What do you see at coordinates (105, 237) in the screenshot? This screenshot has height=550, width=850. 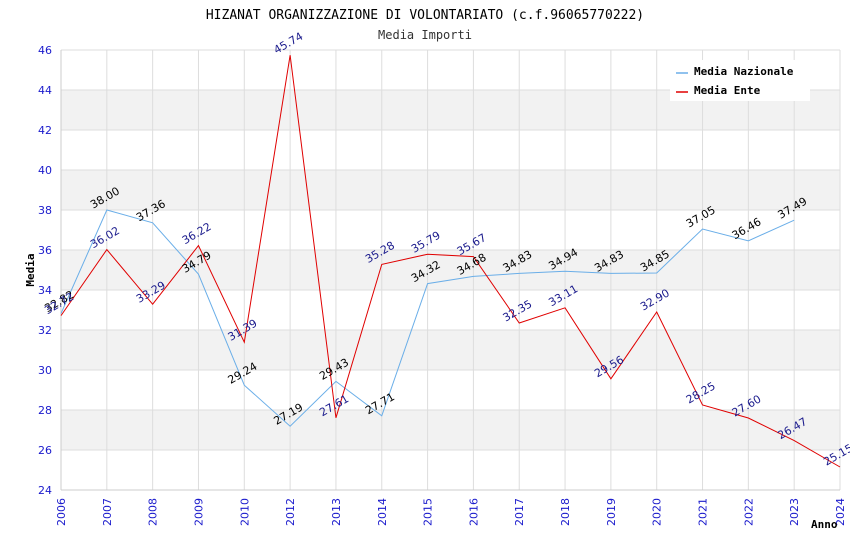 I see `data-label-ente: 36.02` at bounding box center [105, 237].